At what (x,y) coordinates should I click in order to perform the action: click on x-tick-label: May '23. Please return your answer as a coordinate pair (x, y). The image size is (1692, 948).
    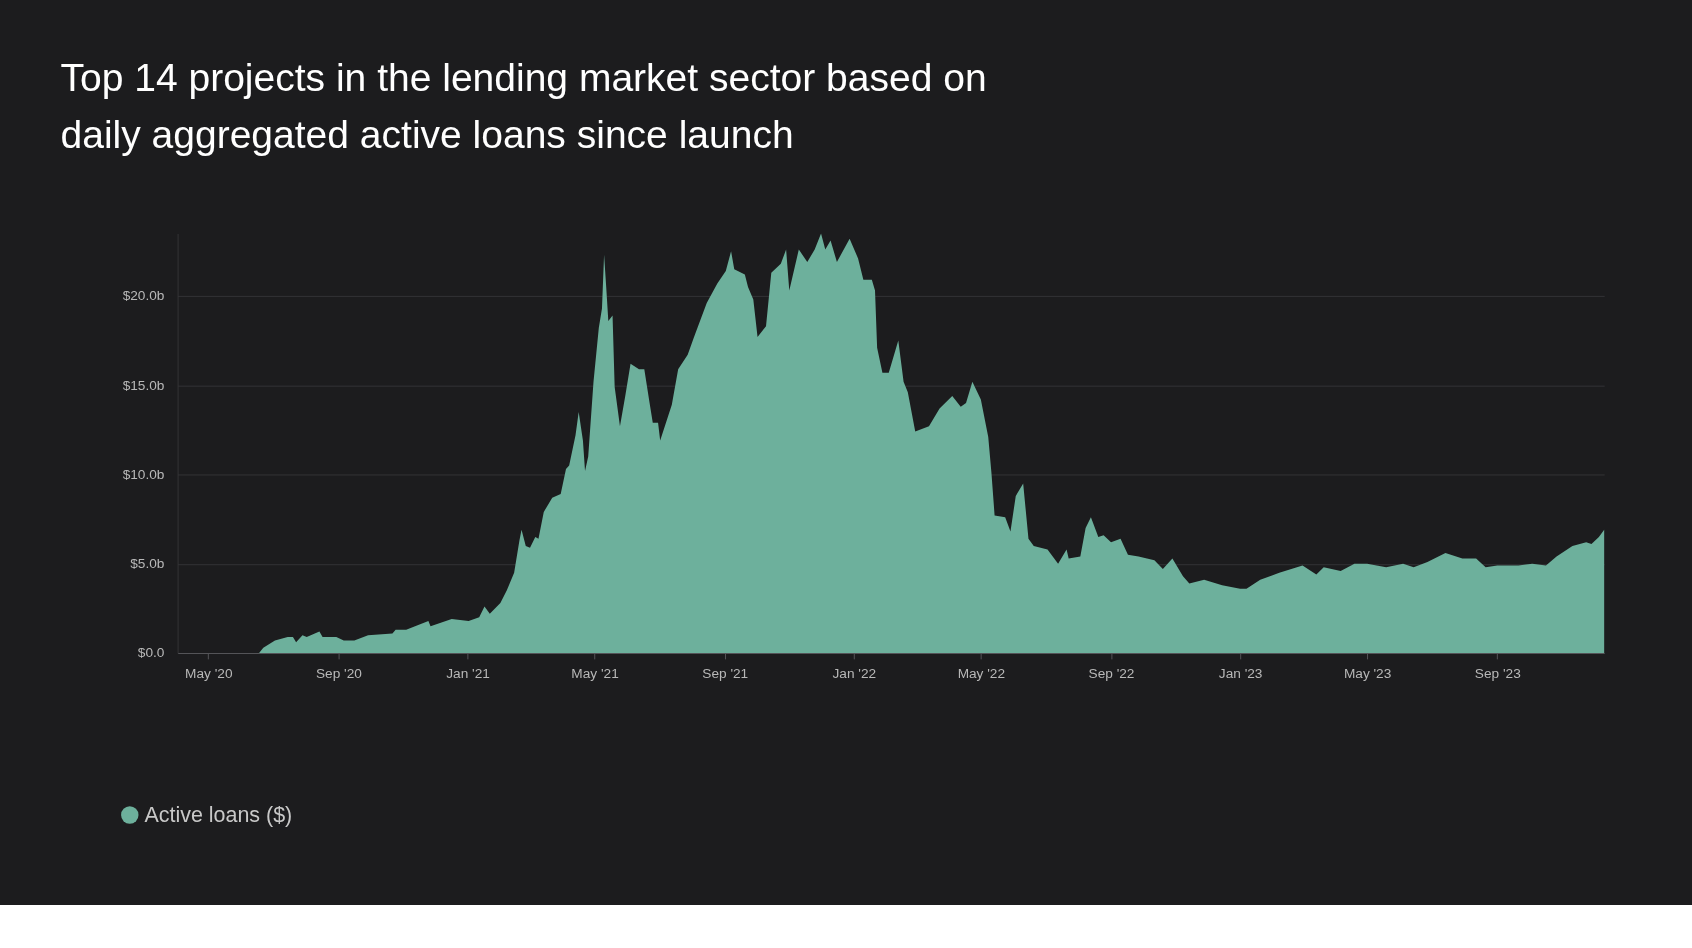
    Looking at the image, I should click on (1367, 673).